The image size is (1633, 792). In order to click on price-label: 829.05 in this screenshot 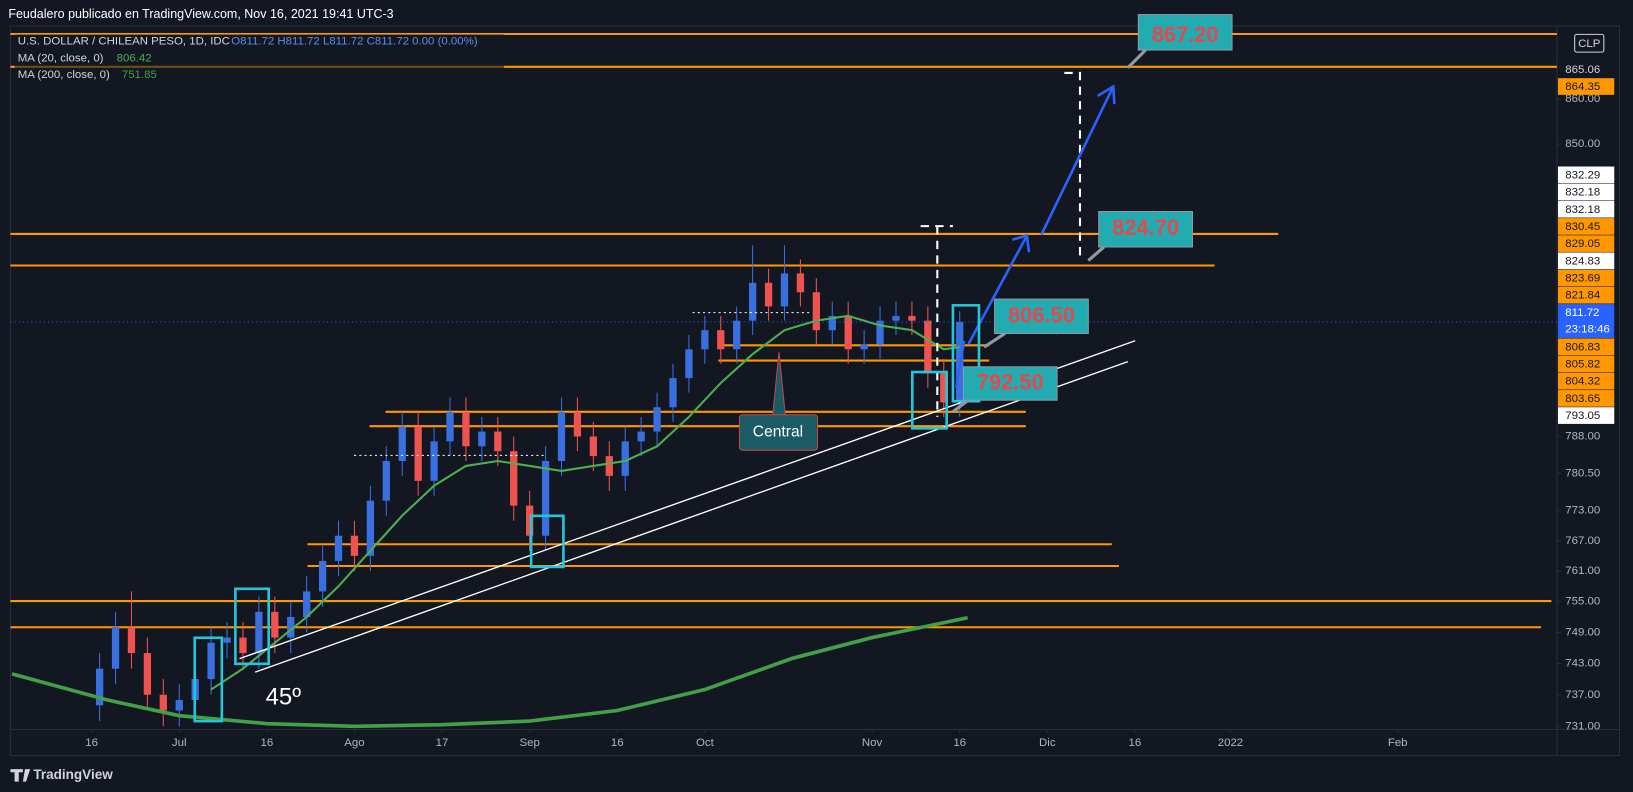, I will do `click(1582, 244)`.